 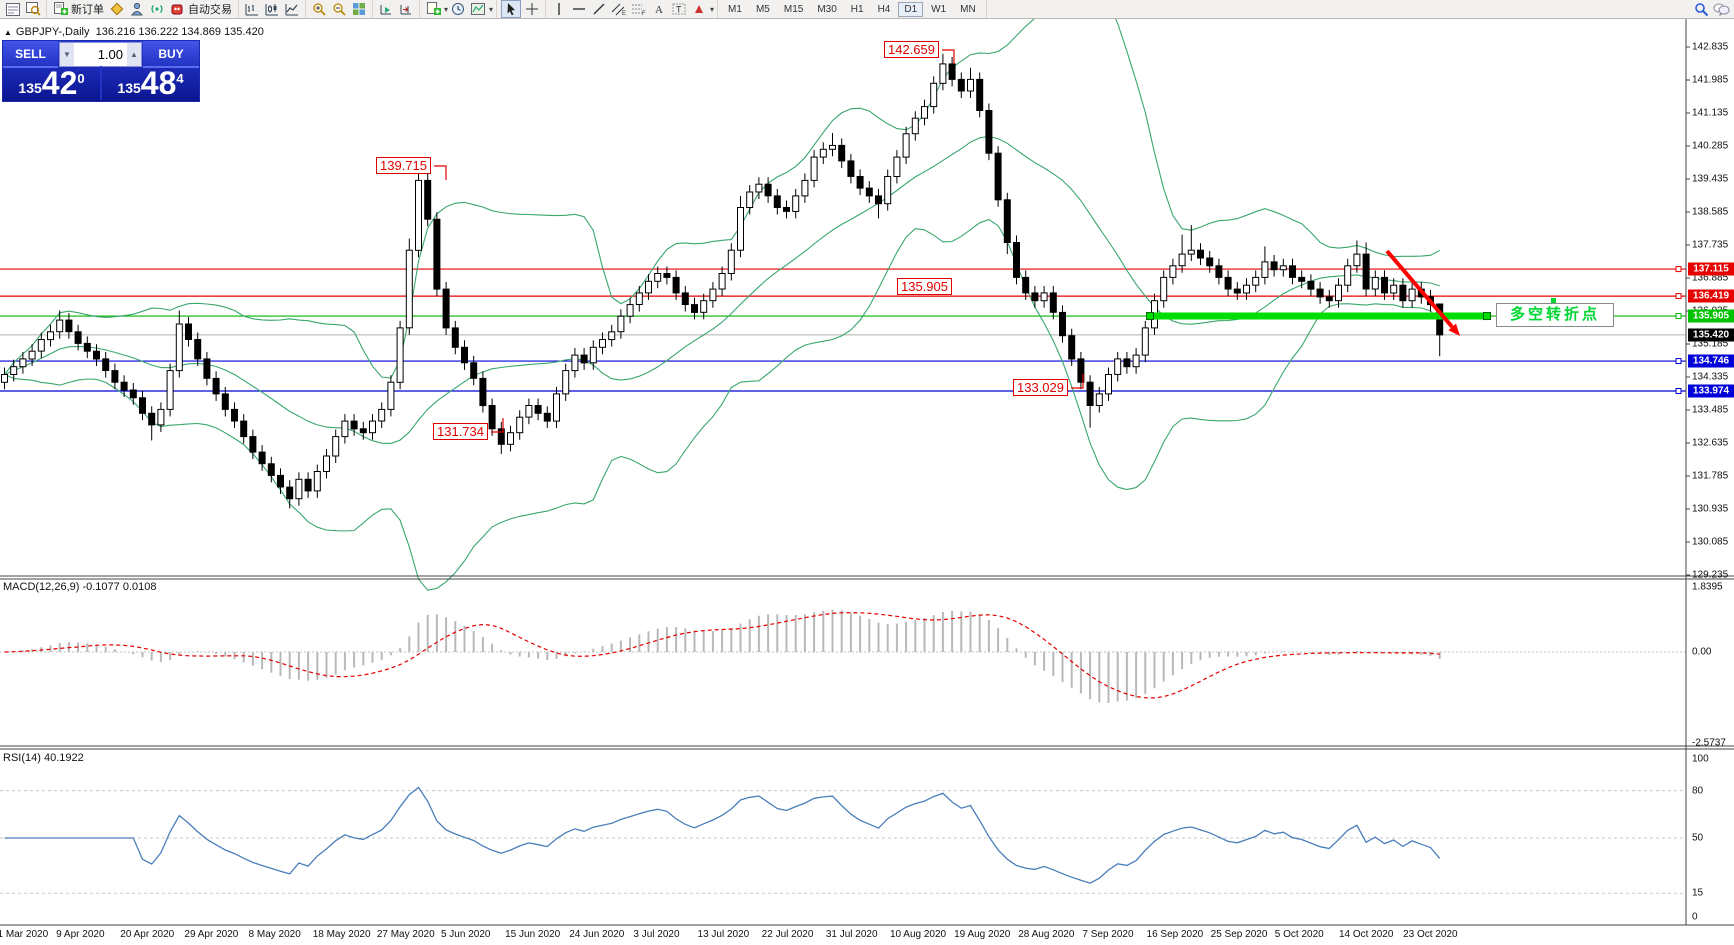 I want to click on price-axis-tag: 136.419, so click(x=1711, y=296).